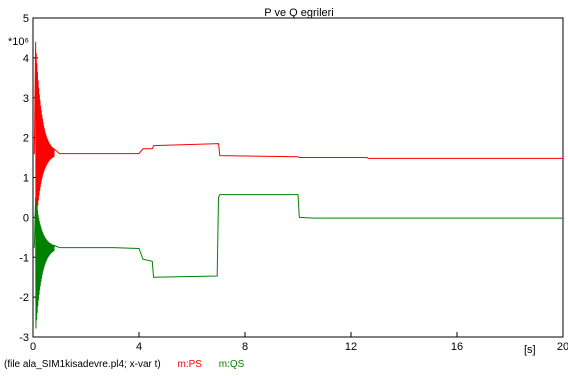  I want to click on y-tick-label: 2, so click(26, 139).